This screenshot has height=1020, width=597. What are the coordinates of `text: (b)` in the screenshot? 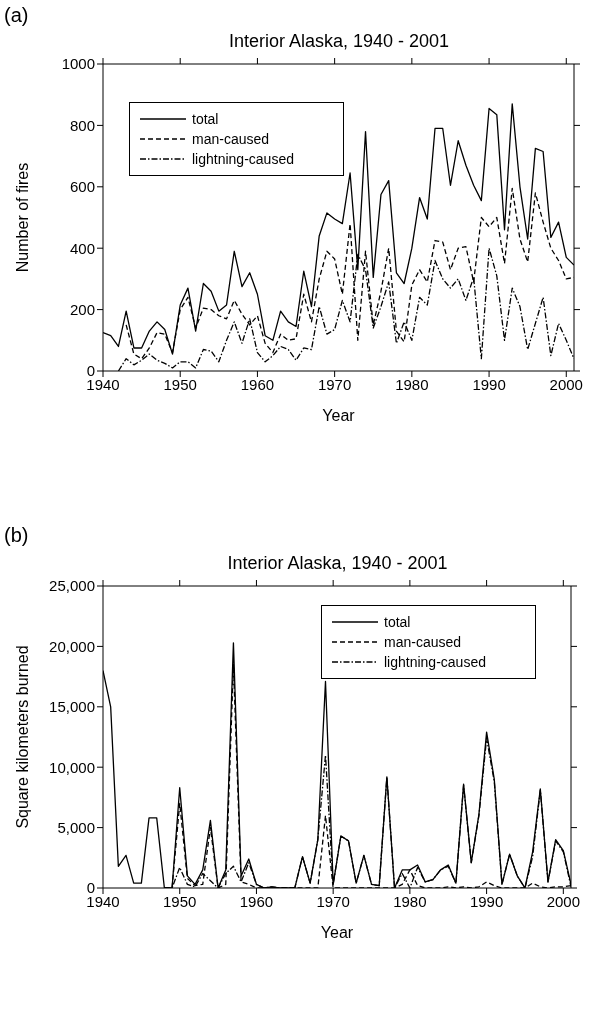 It's located at (16, 535).